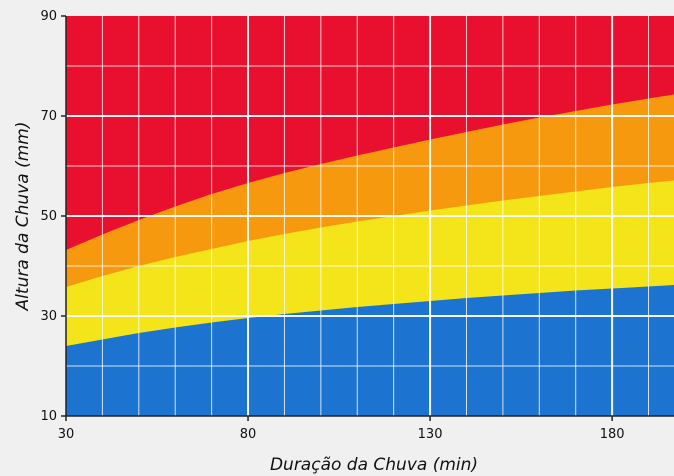 This screenshot has height=476, width=674. I want to click on y-axis-label: Altura da Chuva (mm), so click(23, 217).